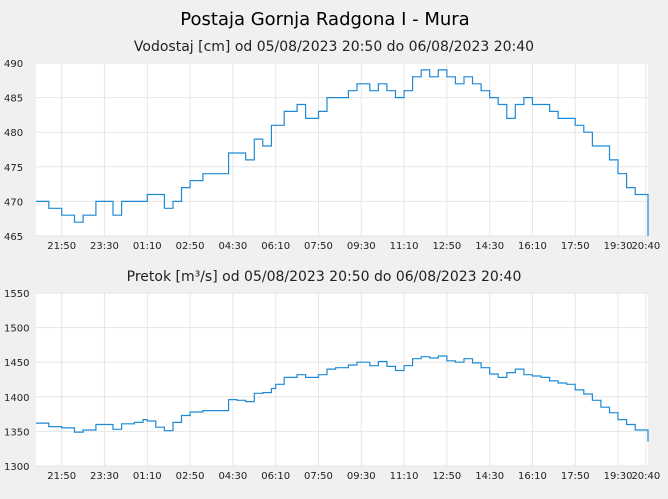 The width and height of the screenshot is (668, 499). Describe the element at coordinates (13, 99) in the screenshot. I see `y-tick-label: 485` at that location.